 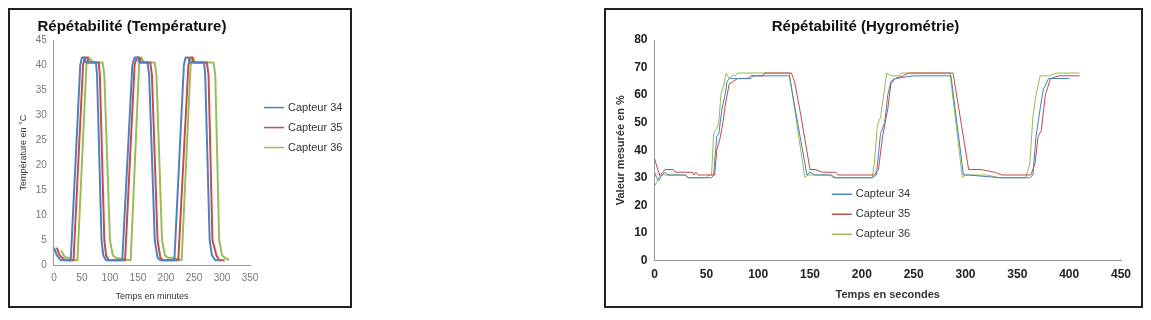 What do you see at coordinates (41, 189) in the screenshot?
I see `y-tick-label: 15` at bounding box center [41, 189].